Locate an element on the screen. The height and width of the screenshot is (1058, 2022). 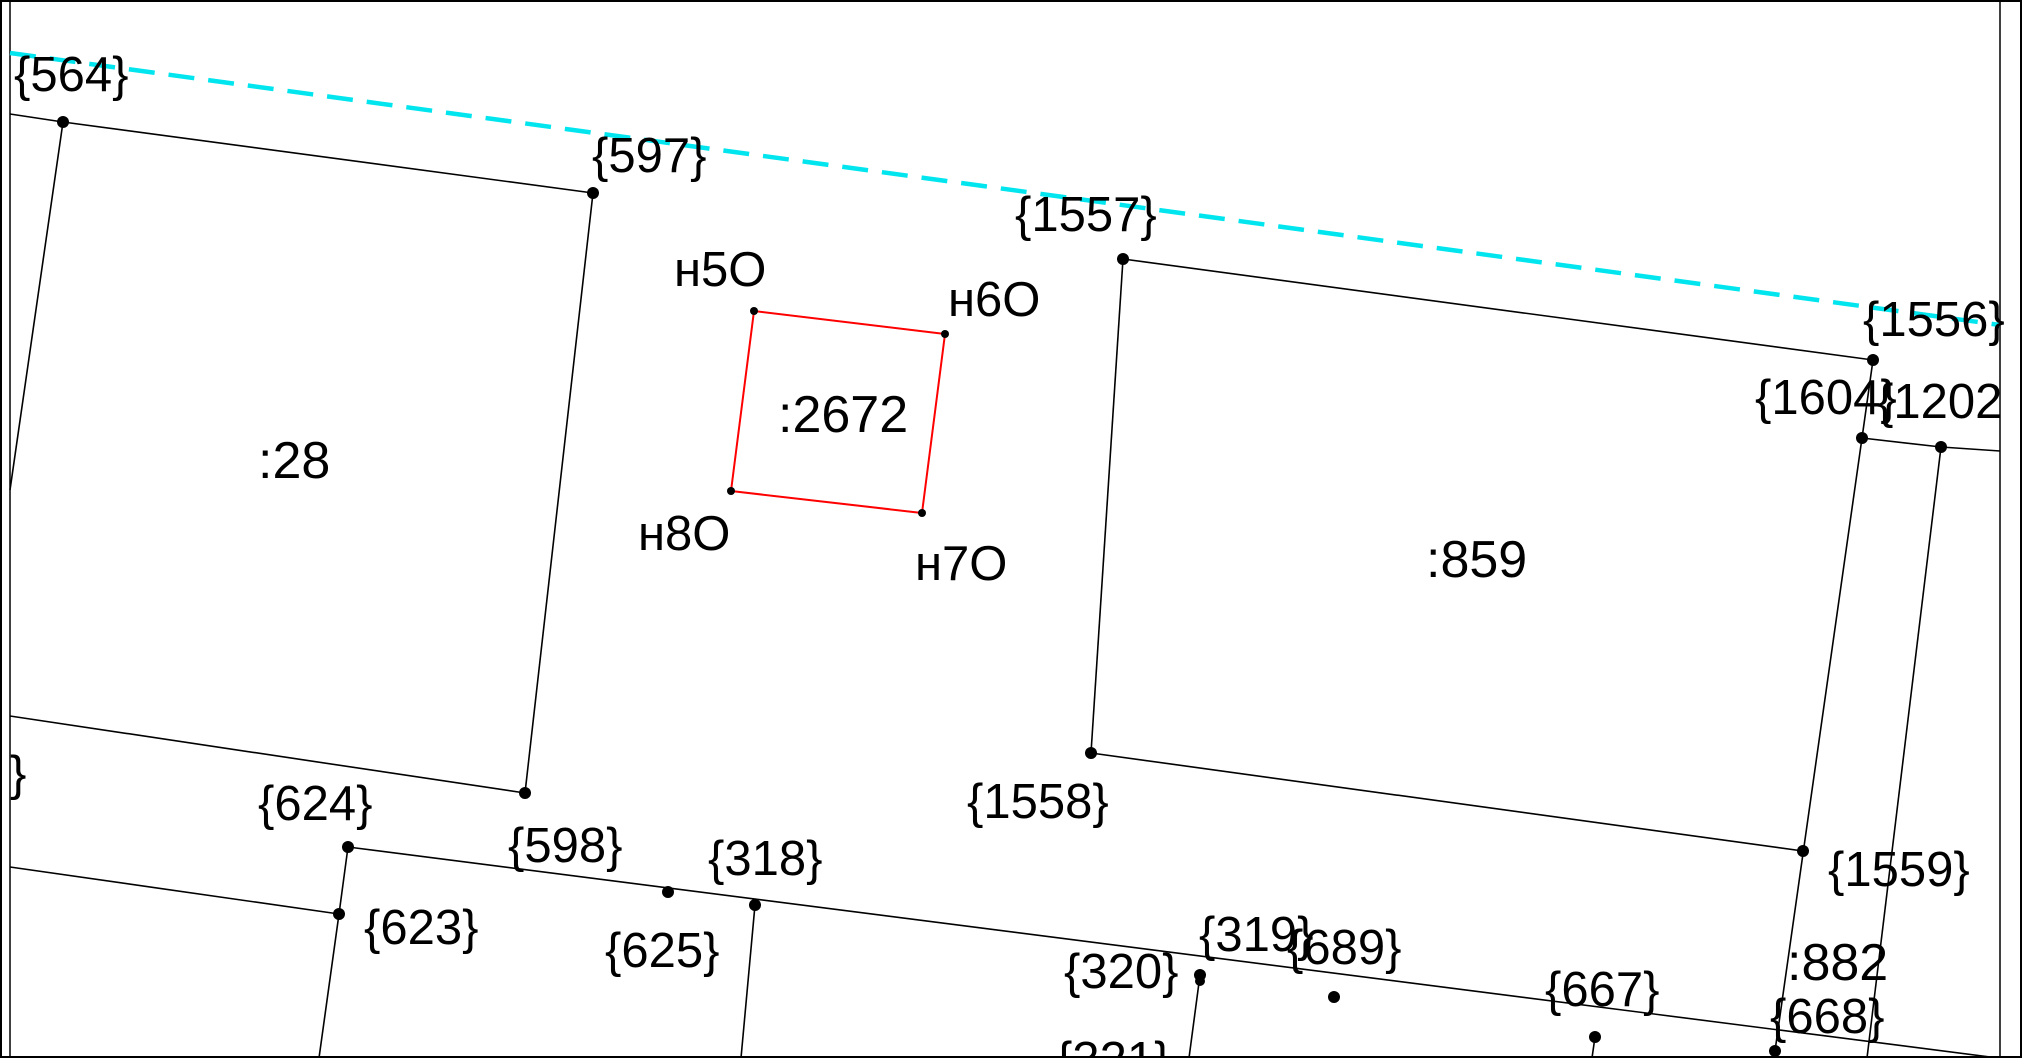
point-label-318: {318} is located at coordinates (765, 859).